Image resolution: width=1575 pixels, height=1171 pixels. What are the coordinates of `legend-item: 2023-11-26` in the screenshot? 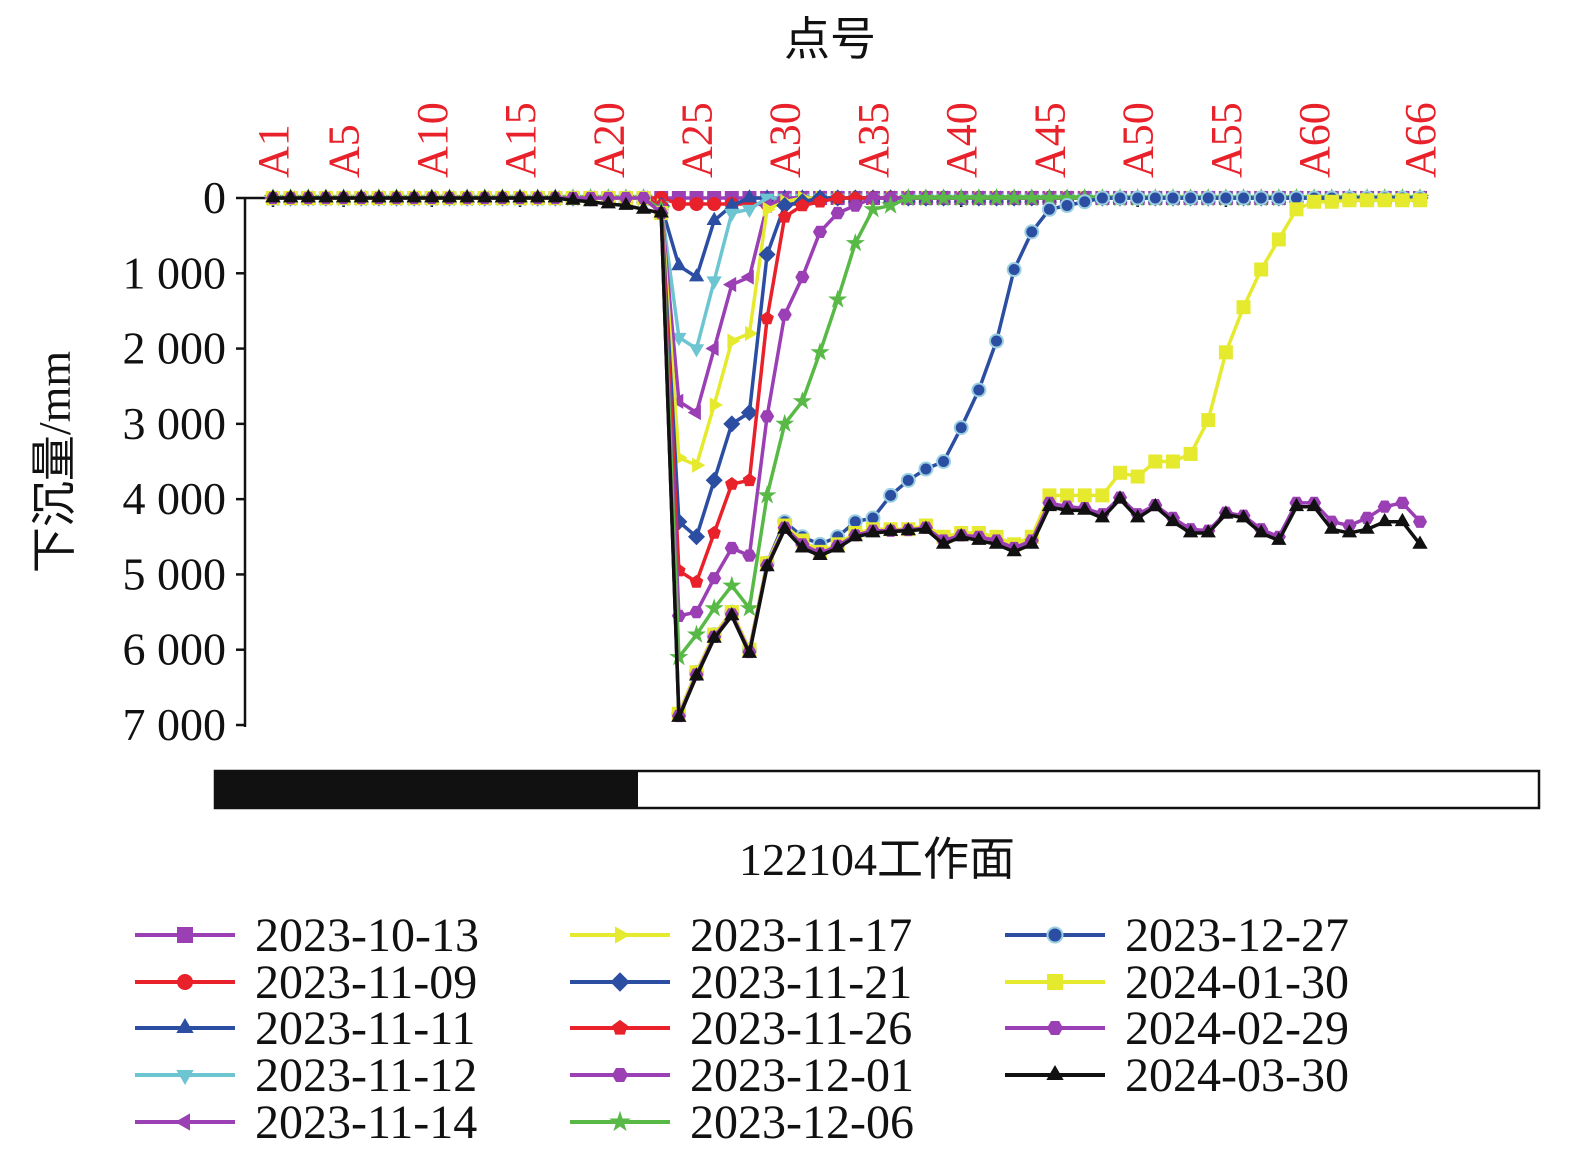 It's located at (741, 1028).